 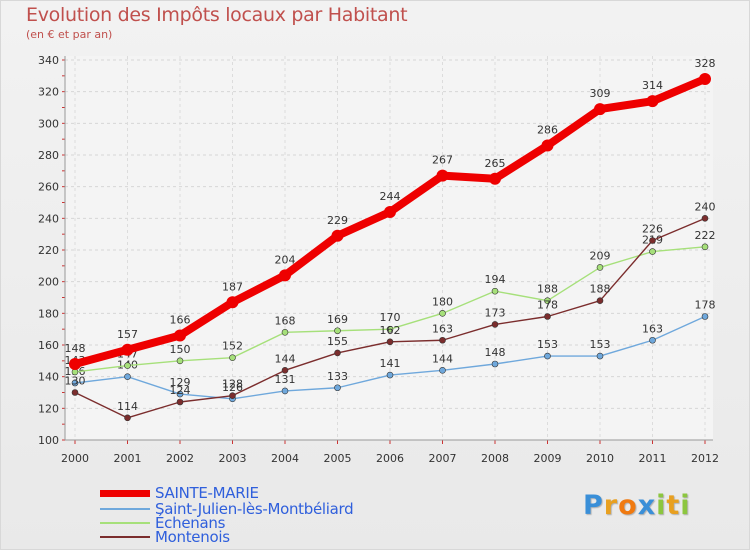 I want to click on legend-label-sainte-marie: SAINTE-MARIE, so click(x=207, y=493).